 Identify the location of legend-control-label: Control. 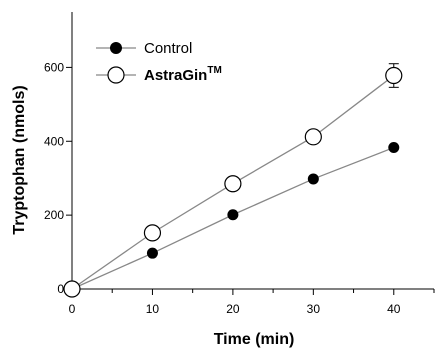
(168, 48).